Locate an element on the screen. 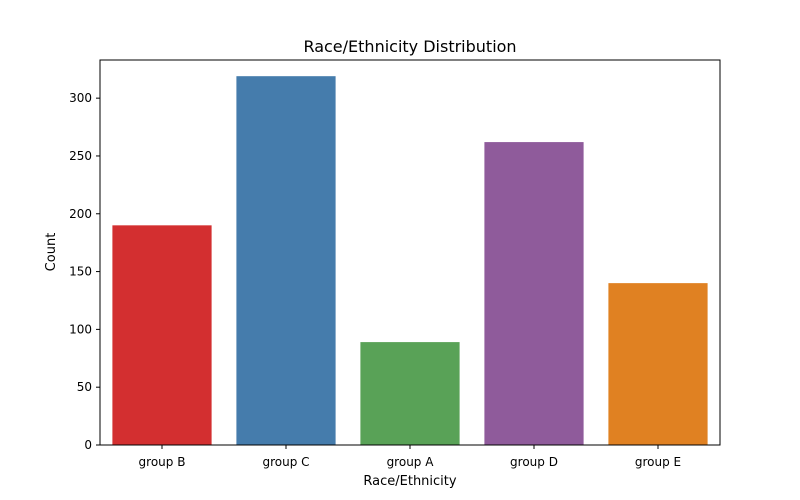 This screenshot has width=800, height=500. x-axis-ticks: group B group C group A group D group E is located at coordinates (410, 457).